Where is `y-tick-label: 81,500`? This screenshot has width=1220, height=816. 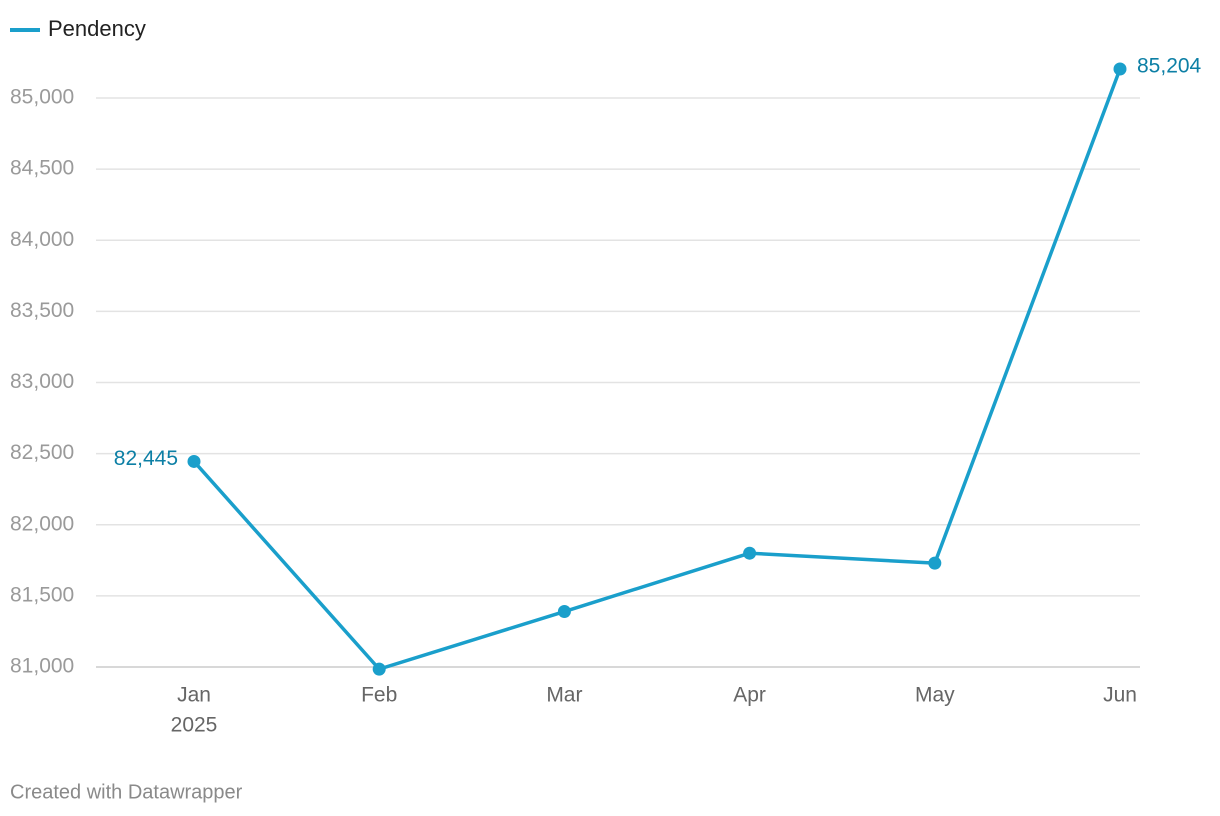 y-tick-label: 81,500 is located at coordinates (42, 594).